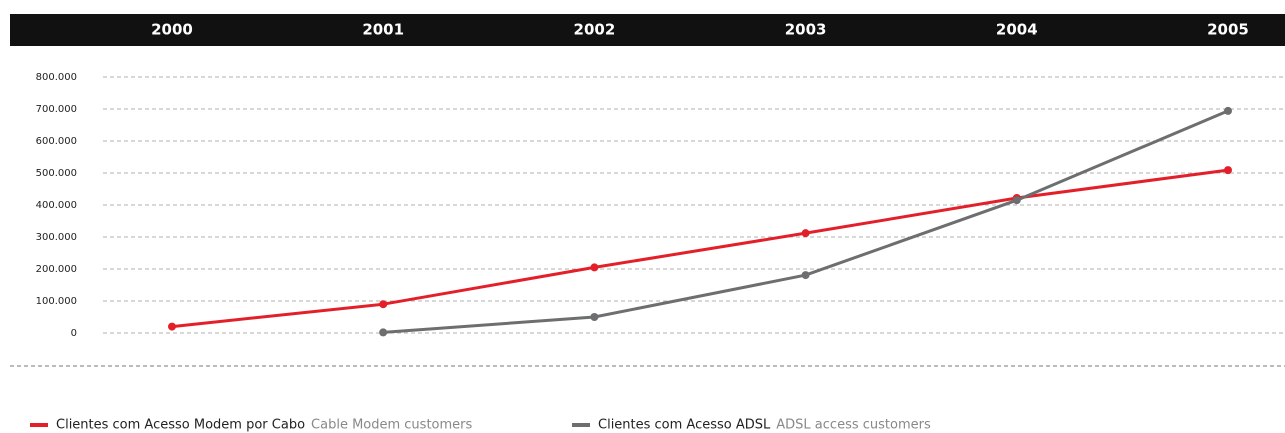 The height and width of the screenshot is (433, 1285). What do you see at coordinates (56, 173) in the screenshot?
I see `y-tick-label: 500.000` at bounding box center [56, 173].